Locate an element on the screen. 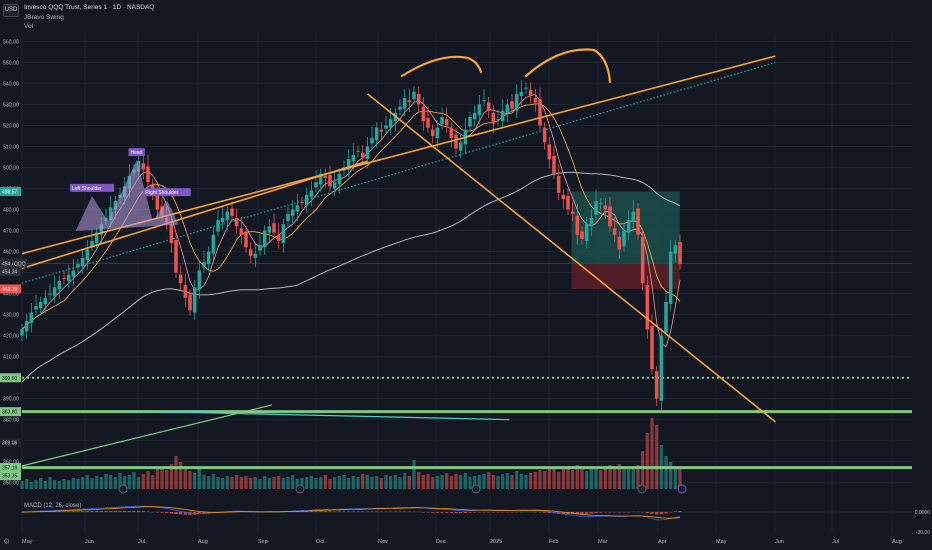 This screenshot has height=550, width=932. y-tick-label: 460.00 is located at coordinates (11, 253).